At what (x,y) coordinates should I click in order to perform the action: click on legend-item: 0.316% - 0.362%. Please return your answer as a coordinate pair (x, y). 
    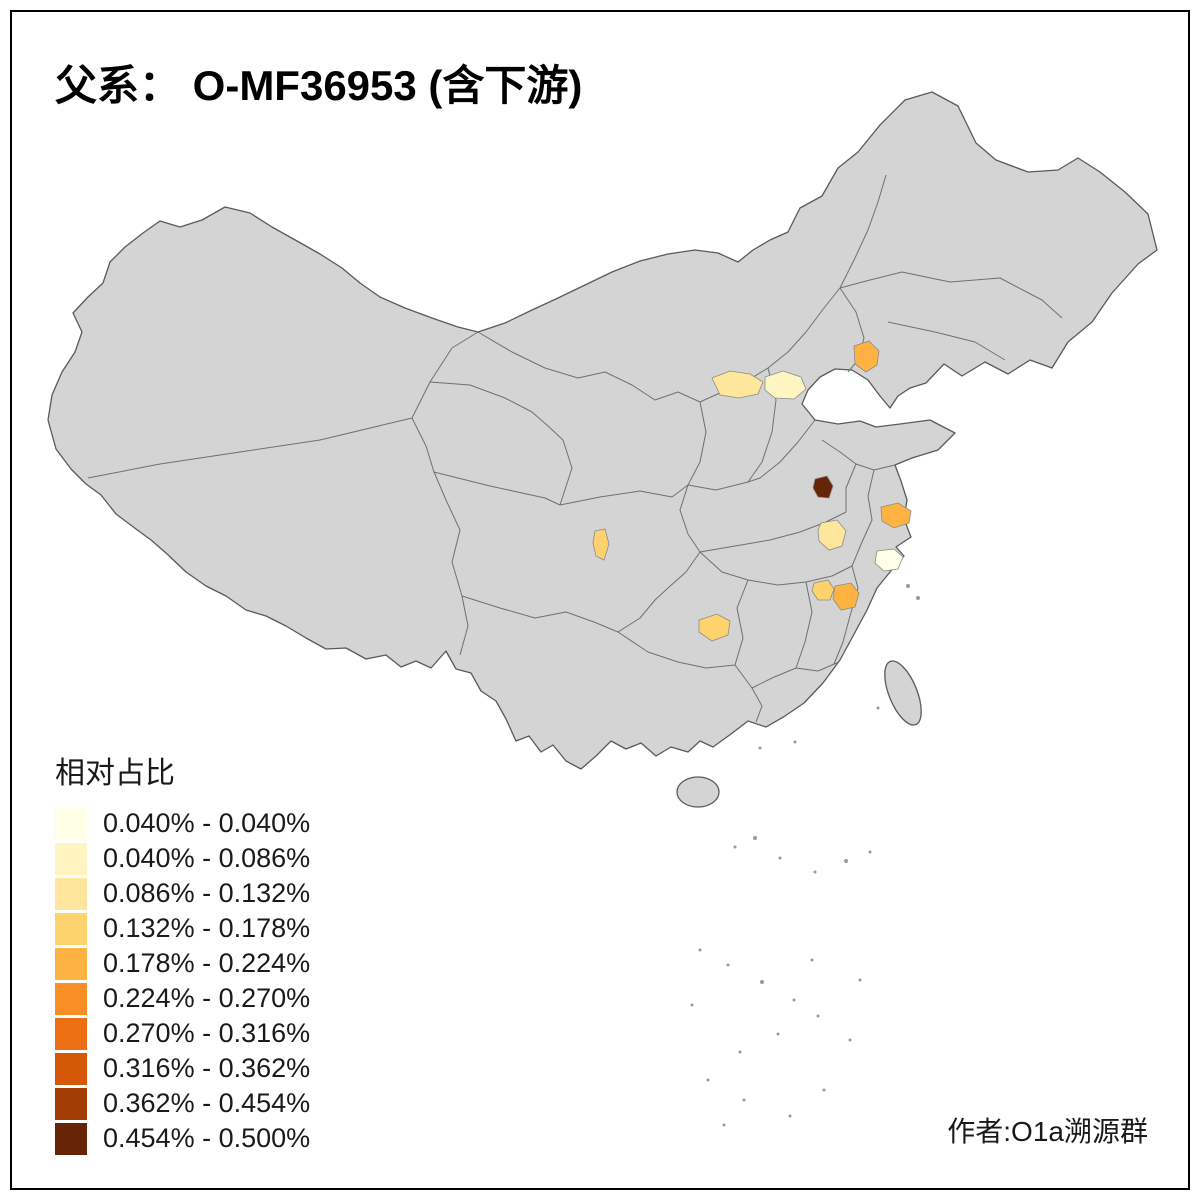
    Looking at the image, I should click on (182, 1068).